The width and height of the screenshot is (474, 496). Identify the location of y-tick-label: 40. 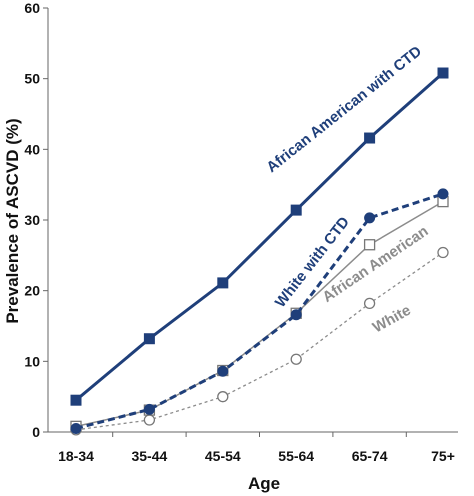
(32, 149).